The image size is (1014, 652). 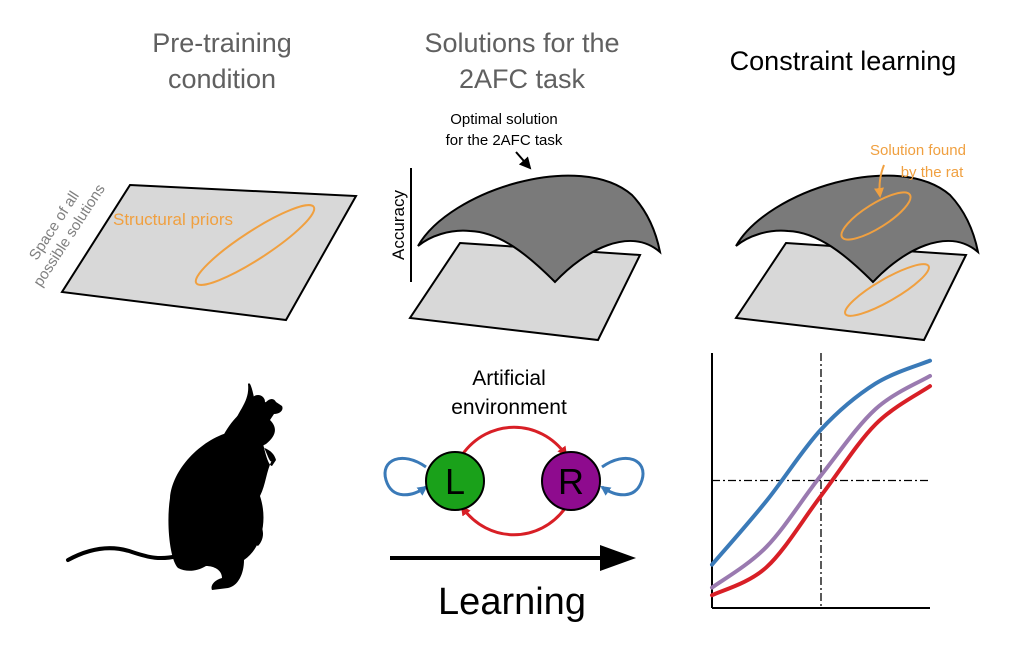 I want to click on solution-found-ellipse, so click(x=876, y=216).